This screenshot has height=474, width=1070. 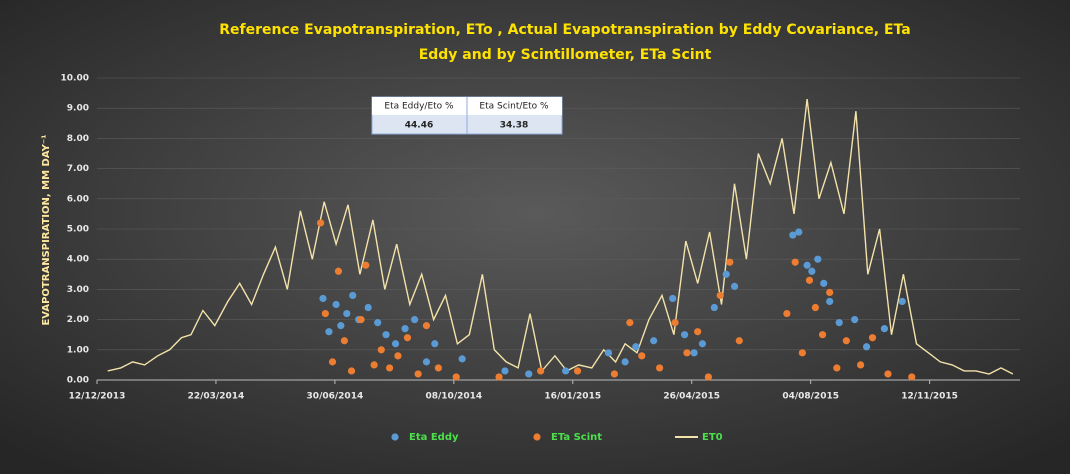 What do you see at coordinates (929, 397) in the screenshot?
I see `x-tick-label: 12/11/2015` at bounding box center [929, 397].